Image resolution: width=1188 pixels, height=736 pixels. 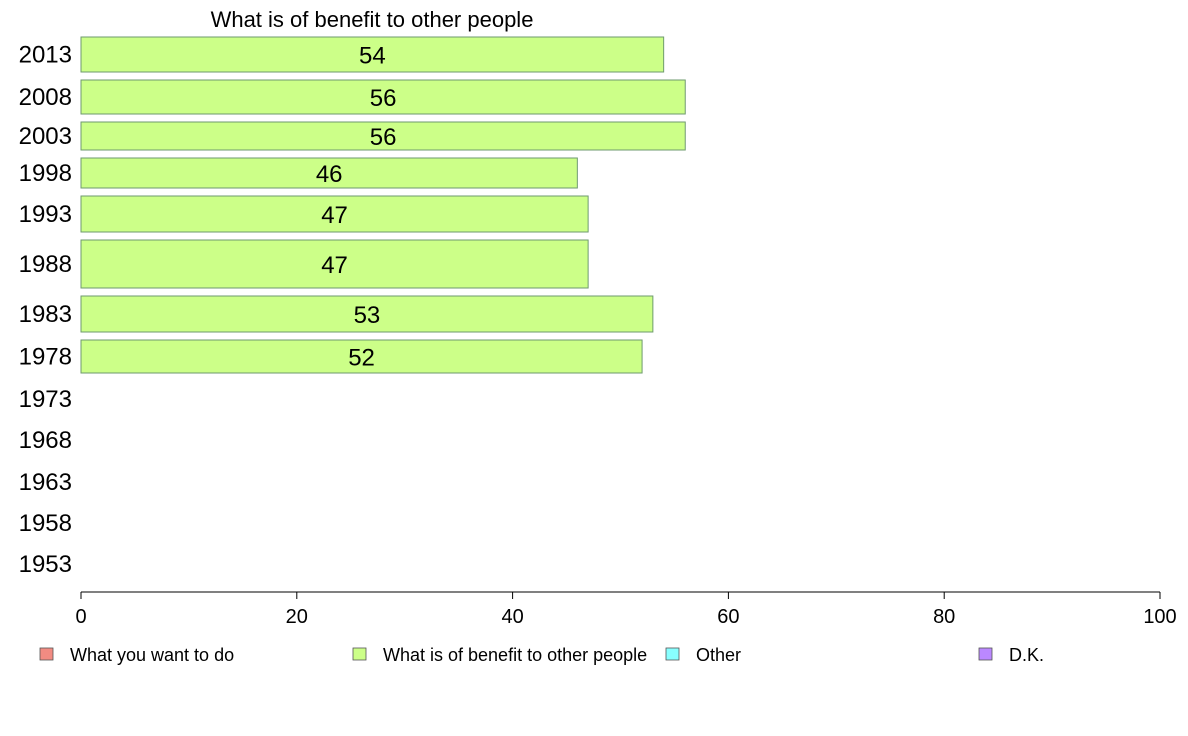 I want to click on year-label: 1953, so click(x=45, y=564).